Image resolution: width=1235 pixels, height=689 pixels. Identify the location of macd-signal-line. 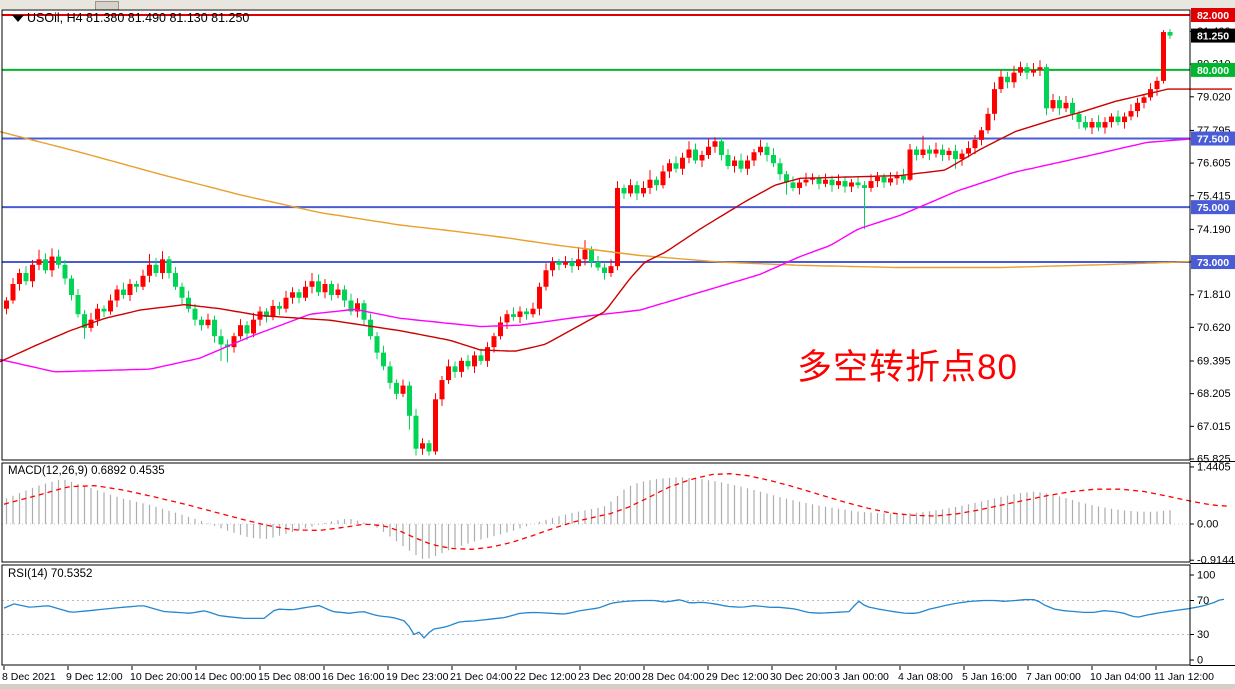
(616, 511).